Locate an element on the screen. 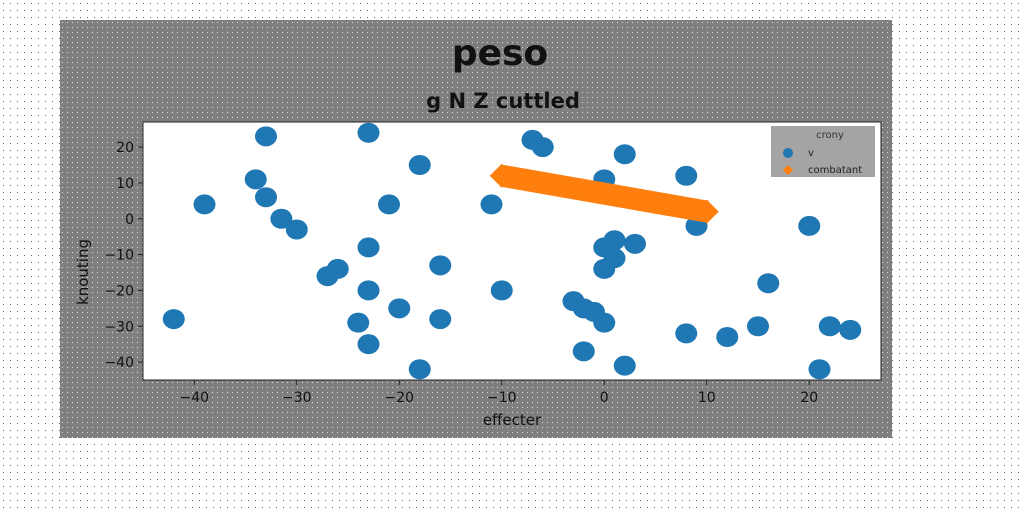 The image size is (1024, 512). y-tick-label: 0 is located at coordinates (129, 220).